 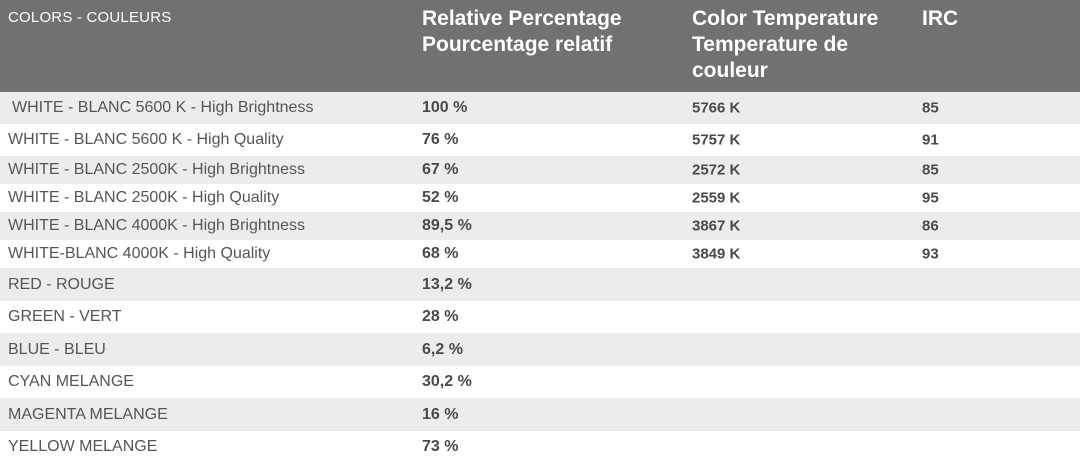 I want to click on row-relative-percentage: 89,5 %, so click(x=447, y=225).